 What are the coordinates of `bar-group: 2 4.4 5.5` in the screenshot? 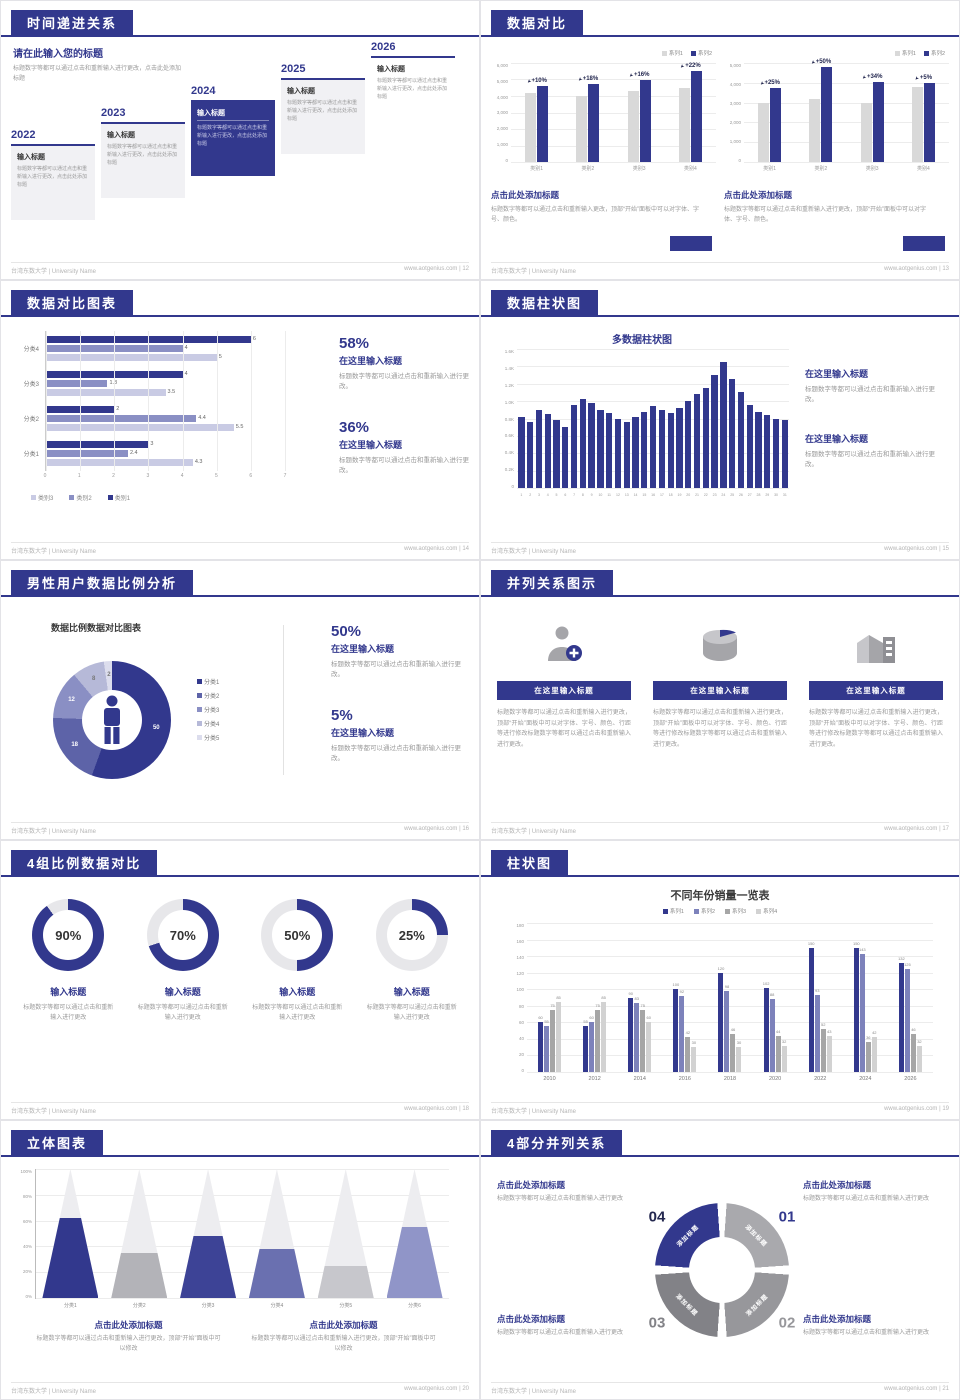 It's located at (165, 418).